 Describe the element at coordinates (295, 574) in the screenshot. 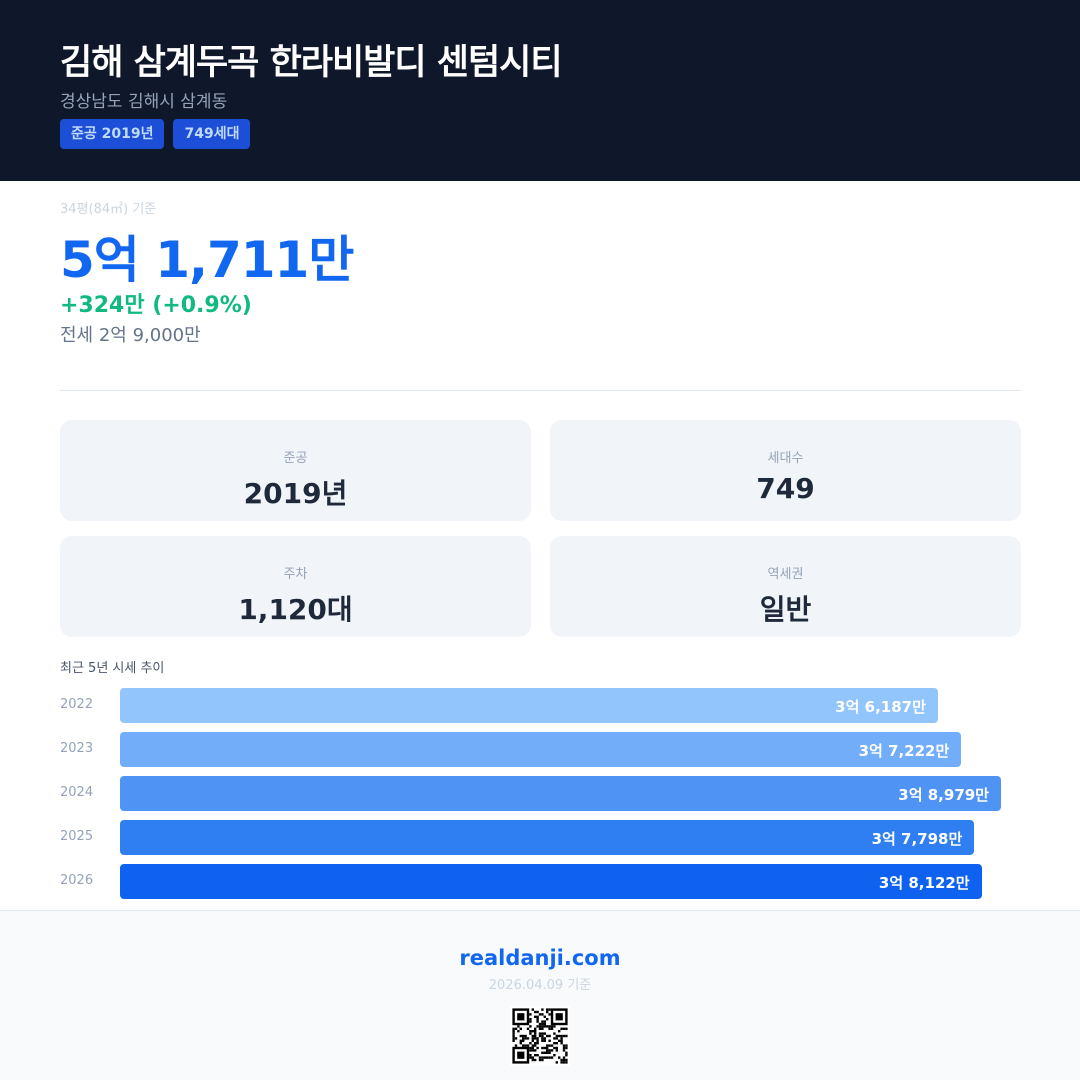

I see `card-label: 주차` at that location.